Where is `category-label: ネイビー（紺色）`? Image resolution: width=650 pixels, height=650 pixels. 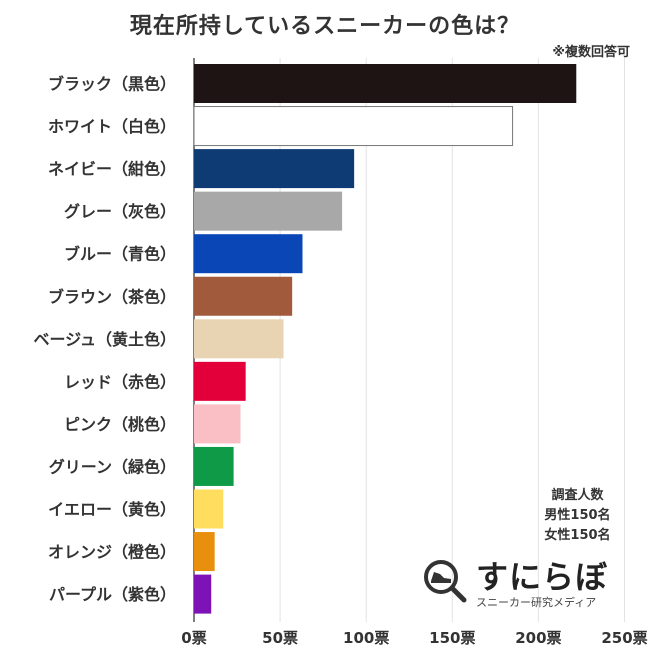
category-label: ネイビー（紺色） is located at coordinates (112, 169).